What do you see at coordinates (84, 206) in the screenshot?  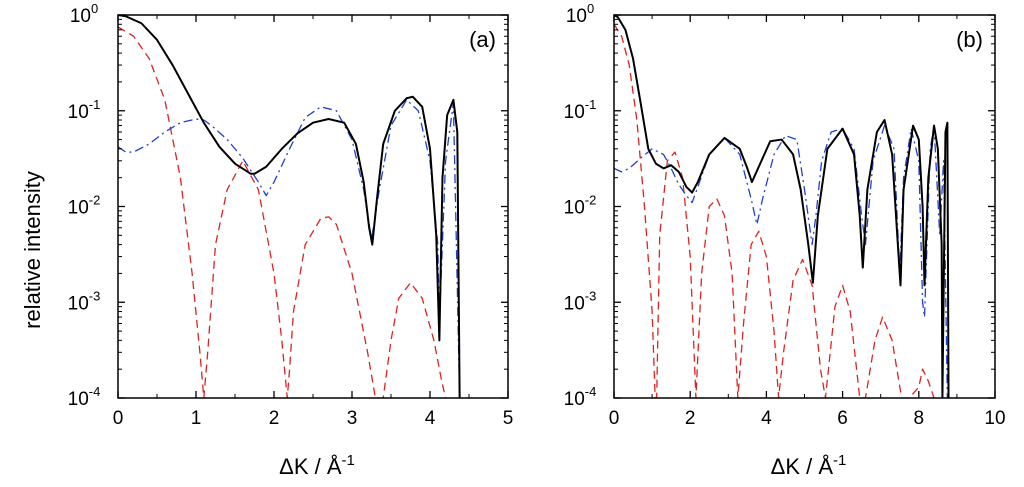 I see `panel-a-y-tick-label: 10⁻²` at bounding box center [84, 206].